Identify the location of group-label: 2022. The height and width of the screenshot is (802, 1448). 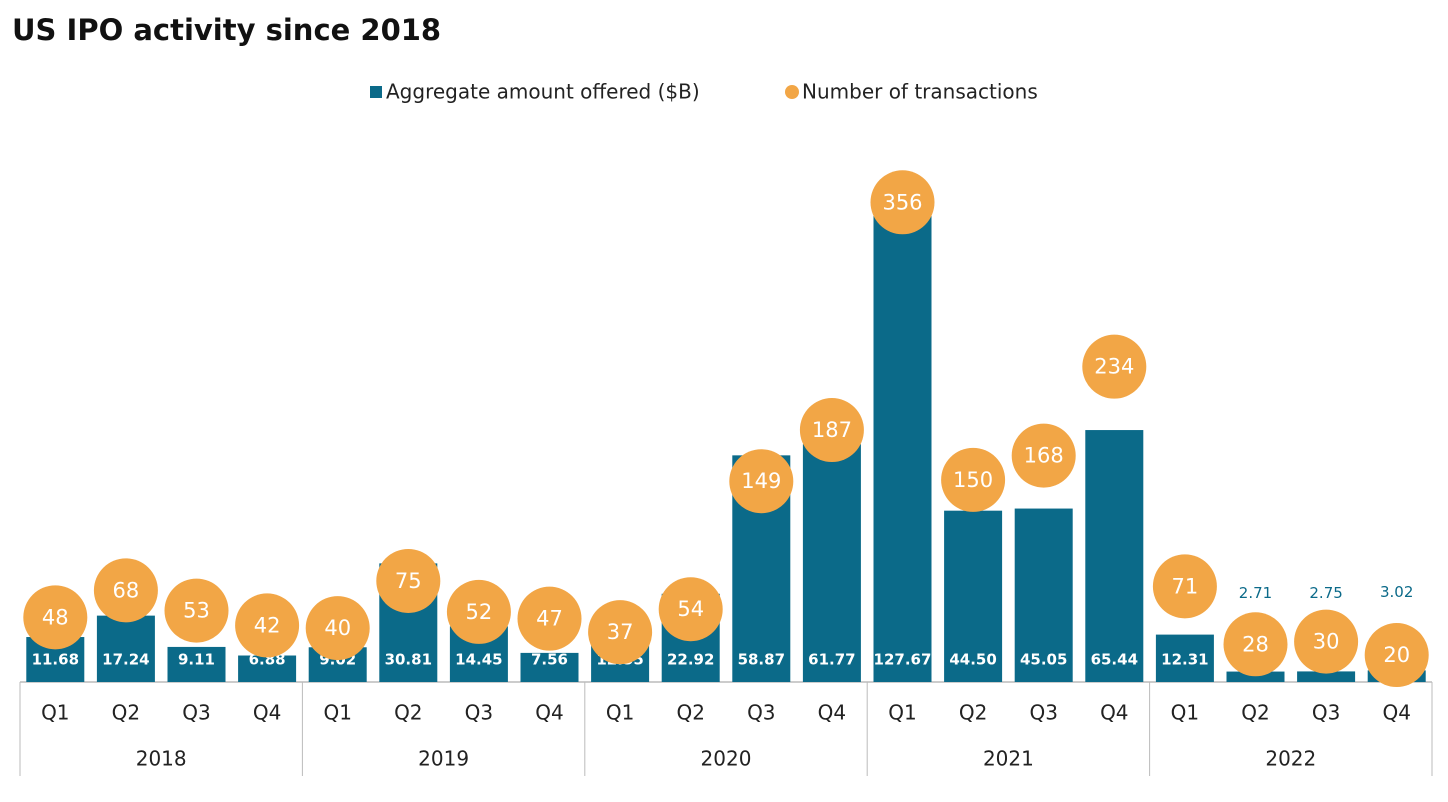
(1290, 759).